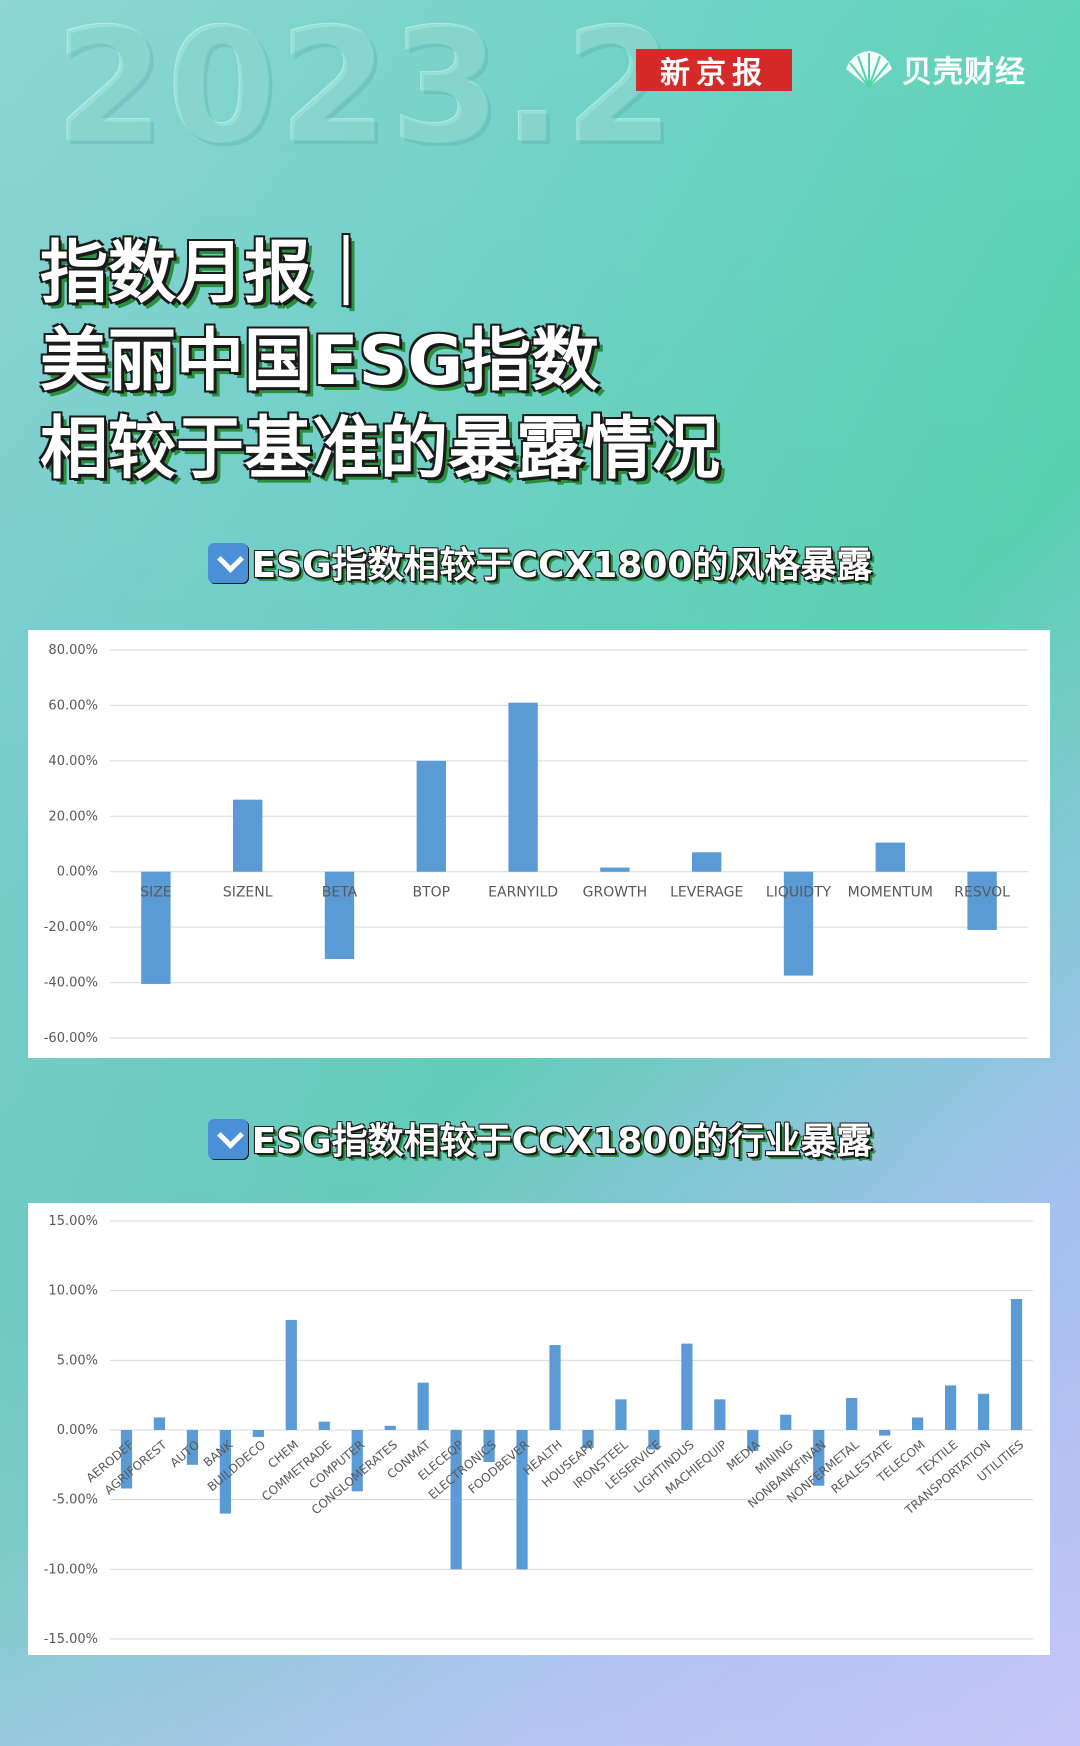 The height and width of the screenshot is (1746, 1080). Describe the element at coordinates (156, 927) in the screenshot. I see `bar-size` at that location.